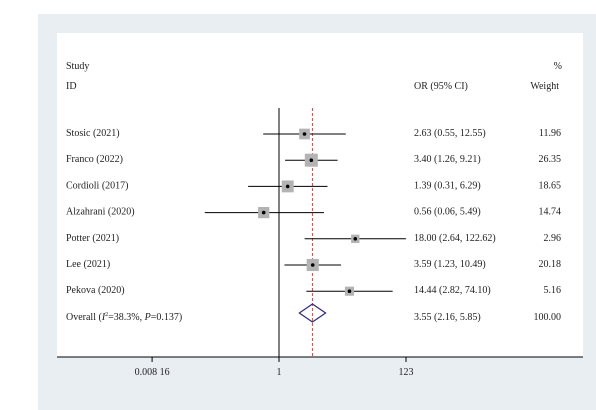  I want to click on header-row: Study ID OR (95% CI) % Weight, so click(314, 76).